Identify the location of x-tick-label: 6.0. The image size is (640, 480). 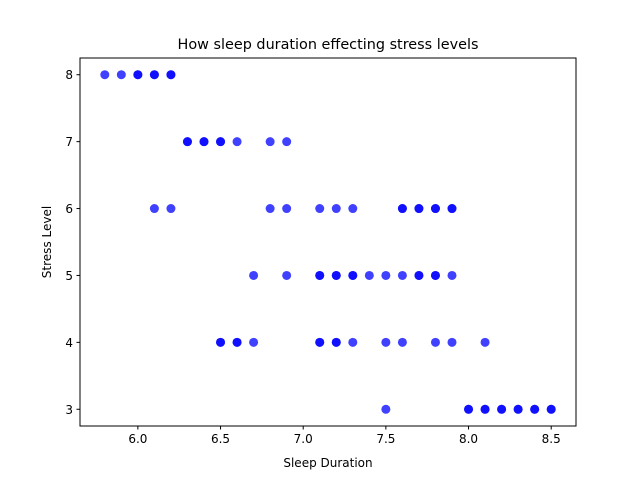
(137, 439).